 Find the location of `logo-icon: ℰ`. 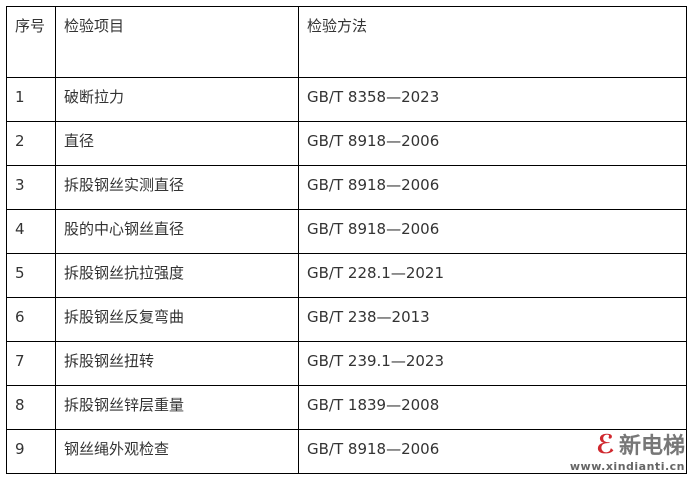

logo-icon: ℰ is located at coordinates (605, 445).